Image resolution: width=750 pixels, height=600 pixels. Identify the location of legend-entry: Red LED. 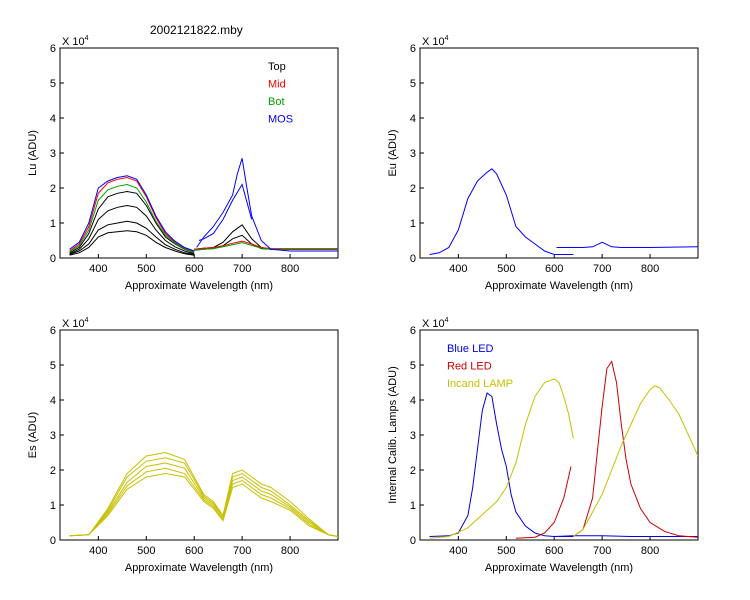
(469, 367).